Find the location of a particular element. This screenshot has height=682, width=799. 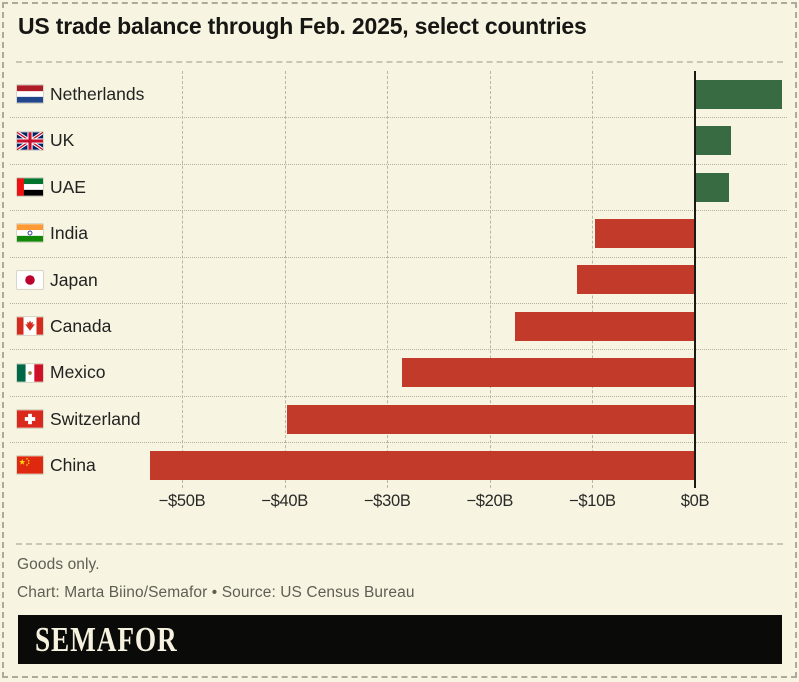

x-axis-tick-label: −$10B is located at coordinates (592, 501).